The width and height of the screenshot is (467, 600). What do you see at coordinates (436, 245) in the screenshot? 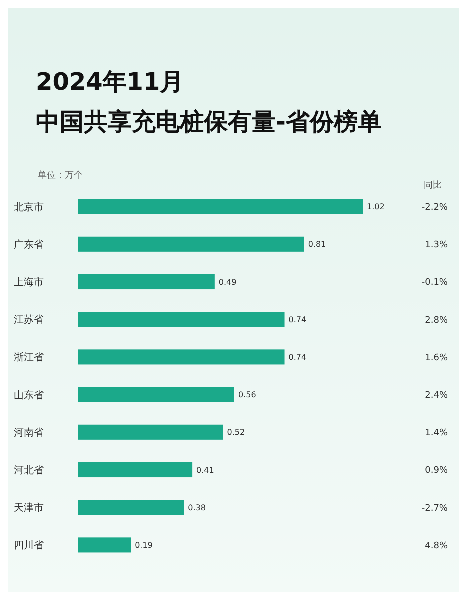
I see `text: 1.3%` at bounding box center [436, 245].